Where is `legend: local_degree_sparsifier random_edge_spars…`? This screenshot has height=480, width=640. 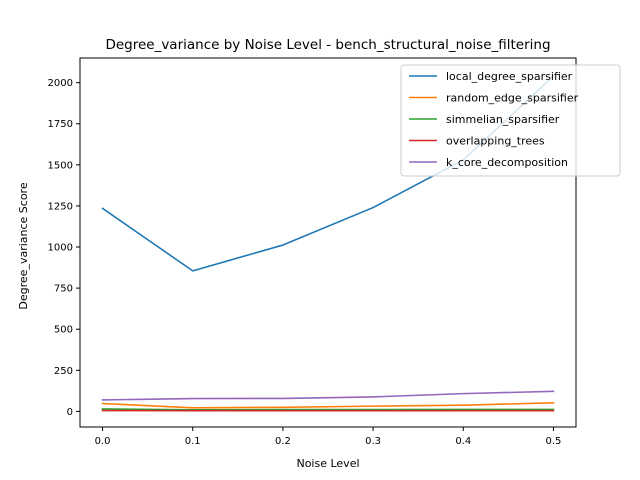
legend: local_degree_sparsifier random_edge_spars… is located at coordinates (510, 120).